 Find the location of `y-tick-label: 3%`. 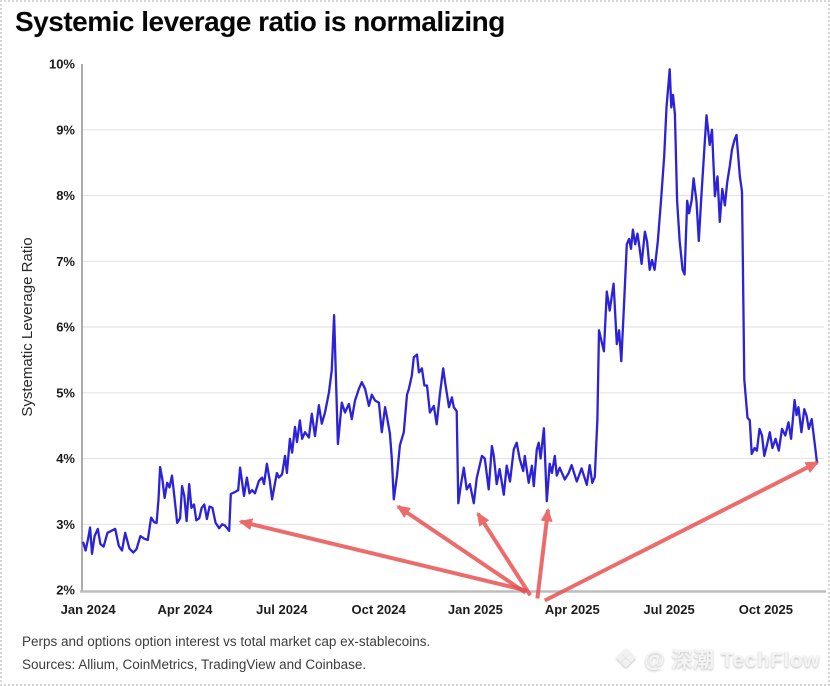

y-tick-label: 3% is located at coordinates (65, 524).